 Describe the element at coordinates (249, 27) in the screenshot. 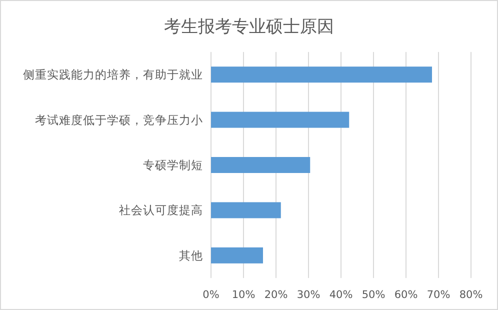

I see `title: 考生报考专业硕士原因` at that location.